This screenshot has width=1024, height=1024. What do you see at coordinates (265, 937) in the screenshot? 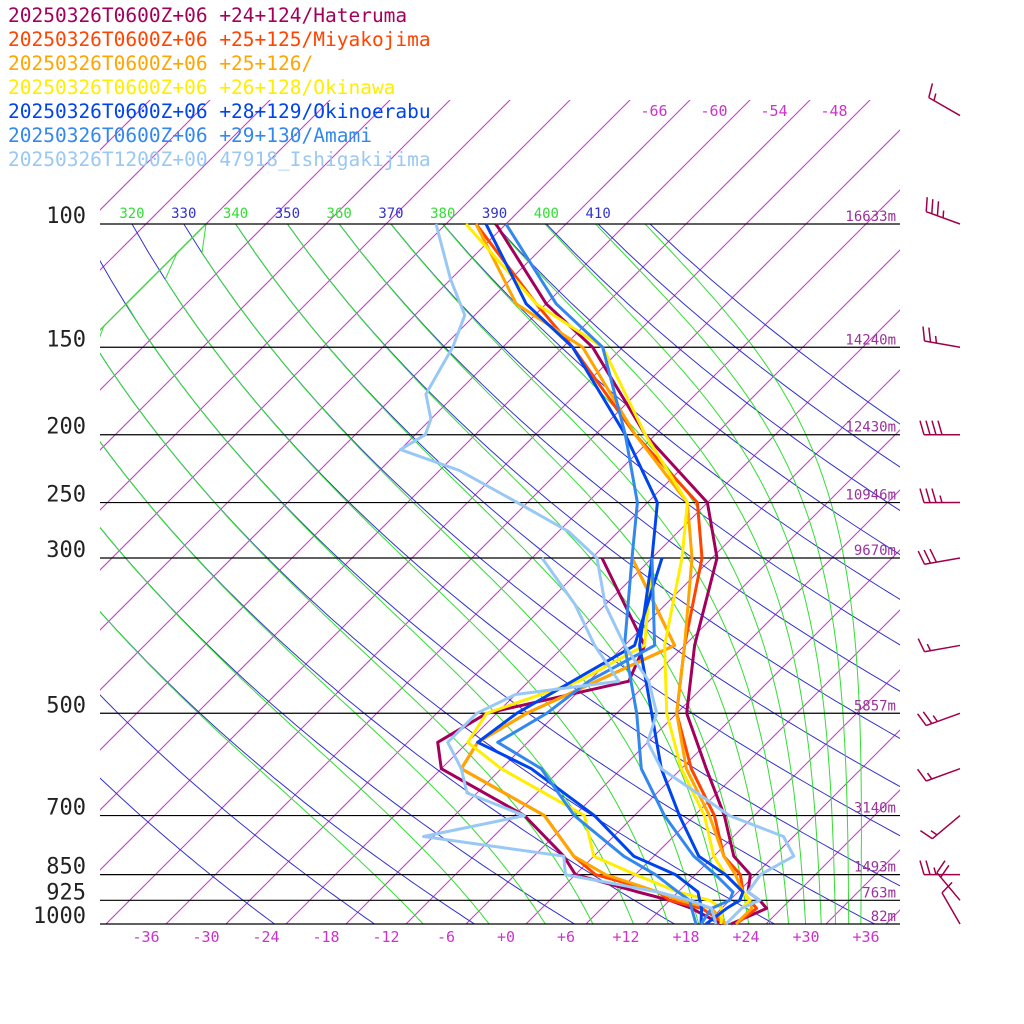
I see `temperature-tick-label: -24` at bounding box center [265, 937].